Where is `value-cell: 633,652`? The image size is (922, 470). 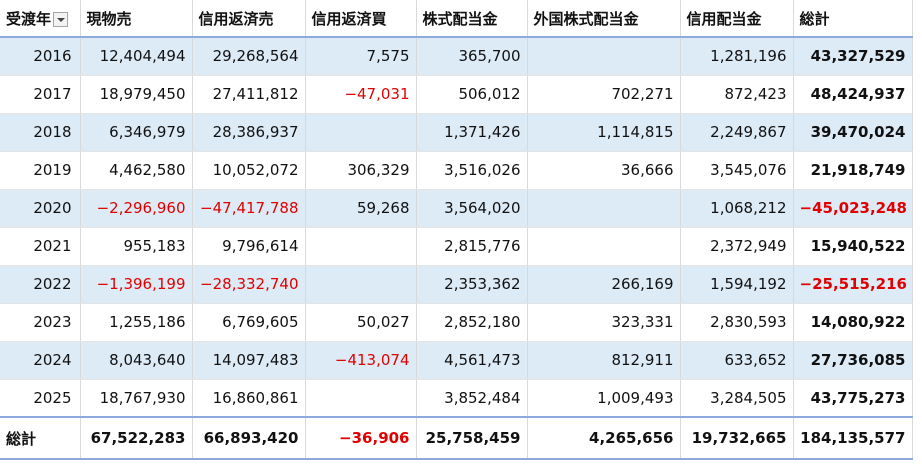
value-cell: 633,652 is located at coordinates (737, 360).